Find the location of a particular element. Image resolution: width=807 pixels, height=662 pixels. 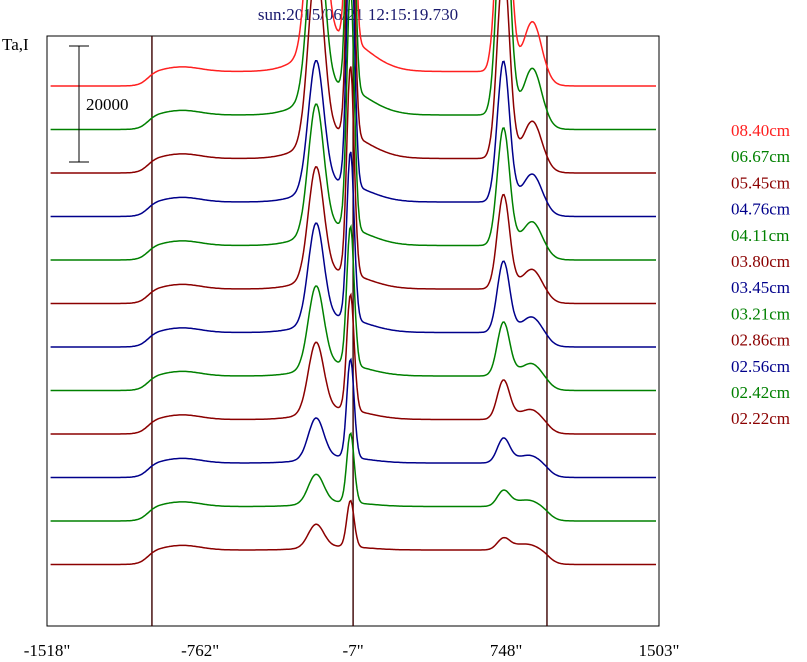

x-tick-label: 748" is located at coordinates (506, 650).